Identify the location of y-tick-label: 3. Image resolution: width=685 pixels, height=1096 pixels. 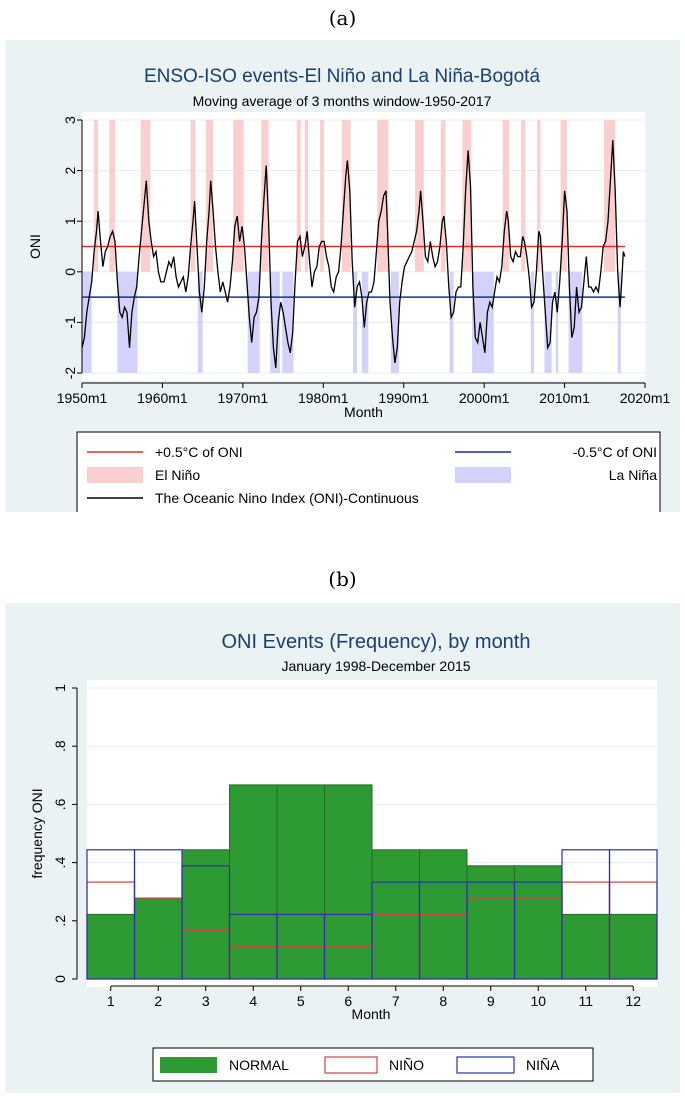
(70, 120).